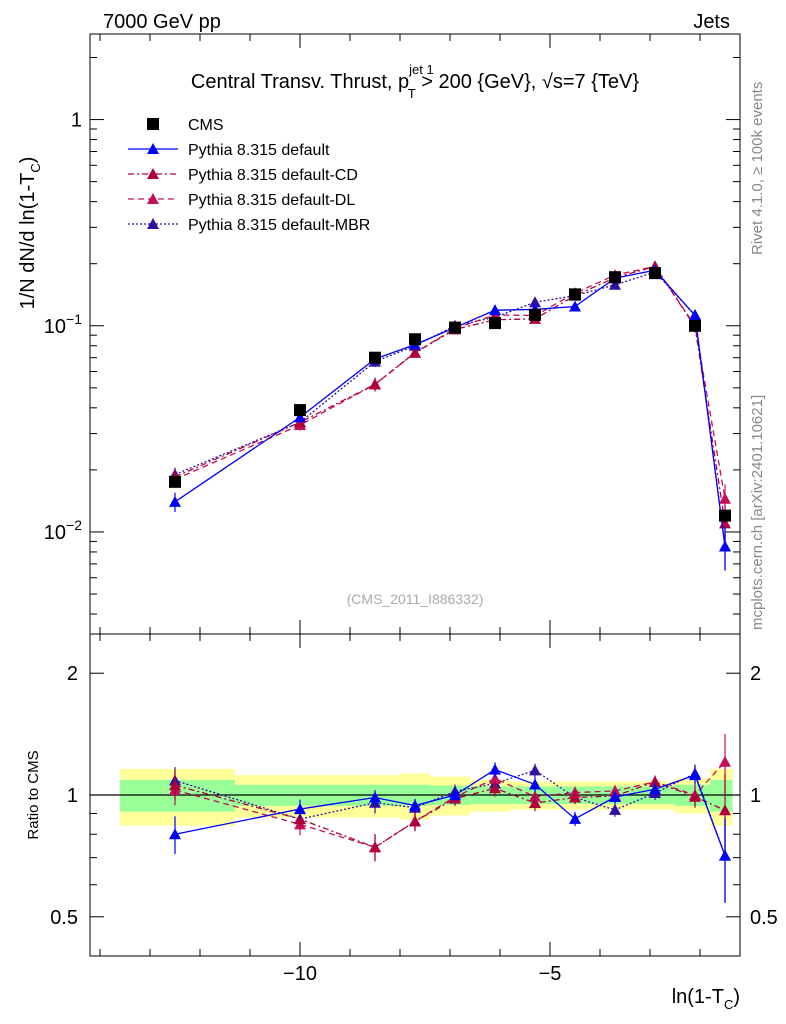 The width and height of the screenshot is (786, 1024). What do you see at coordinates (300, 974) in the screenshot?
I see `x-tick-label: −10` at bounding box center [300, 974].